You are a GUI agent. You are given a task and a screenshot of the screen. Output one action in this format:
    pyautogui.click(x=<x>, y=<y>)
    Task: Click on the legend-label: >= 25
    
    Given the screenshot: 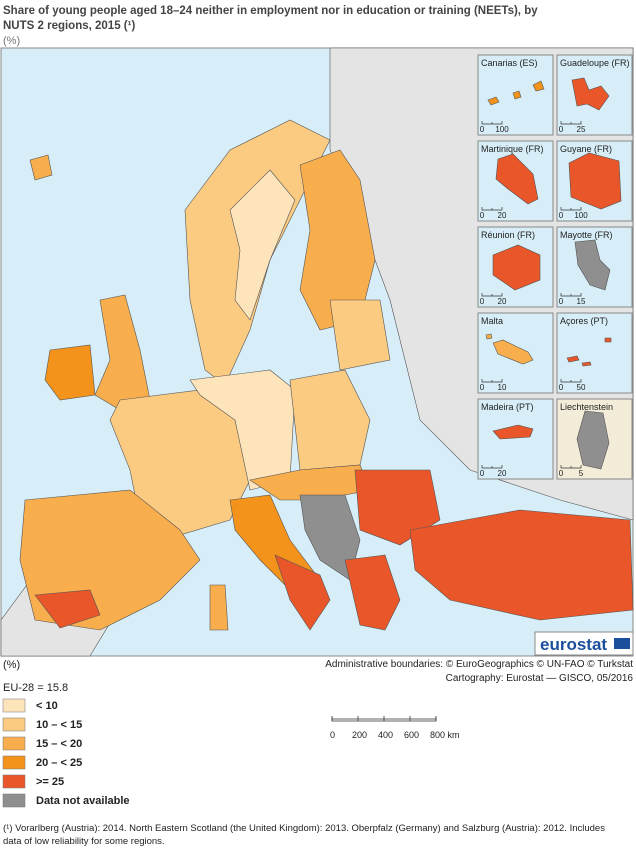 What is the action you would take?
    pyautogui.click(x=50, y=782)
    